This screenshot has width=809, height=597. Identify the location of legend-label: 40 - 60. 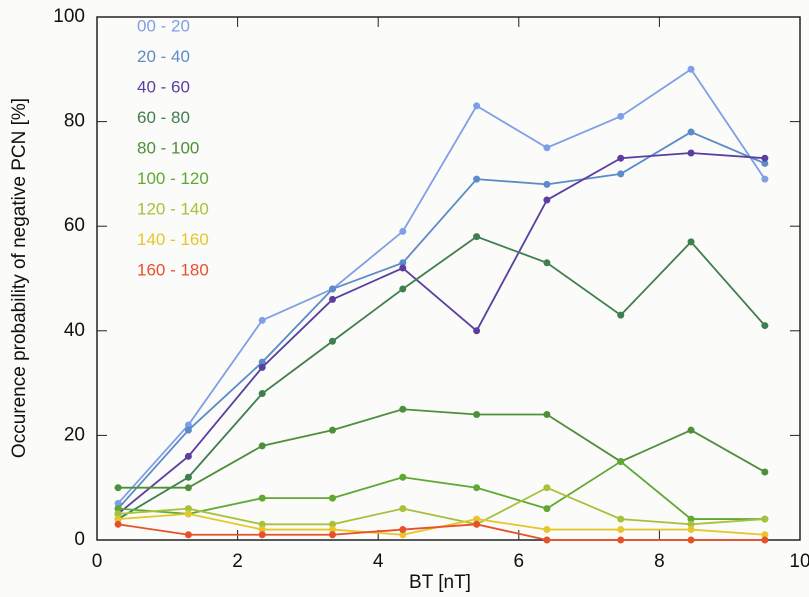
(163, 86).